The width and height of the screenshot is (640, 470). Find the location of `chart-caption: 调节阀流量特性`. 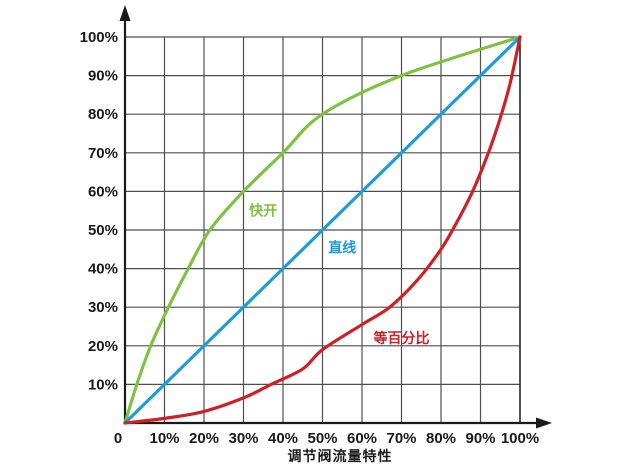

chart-caption: 调节阀流量特性 is located at coordinates (340, 456).